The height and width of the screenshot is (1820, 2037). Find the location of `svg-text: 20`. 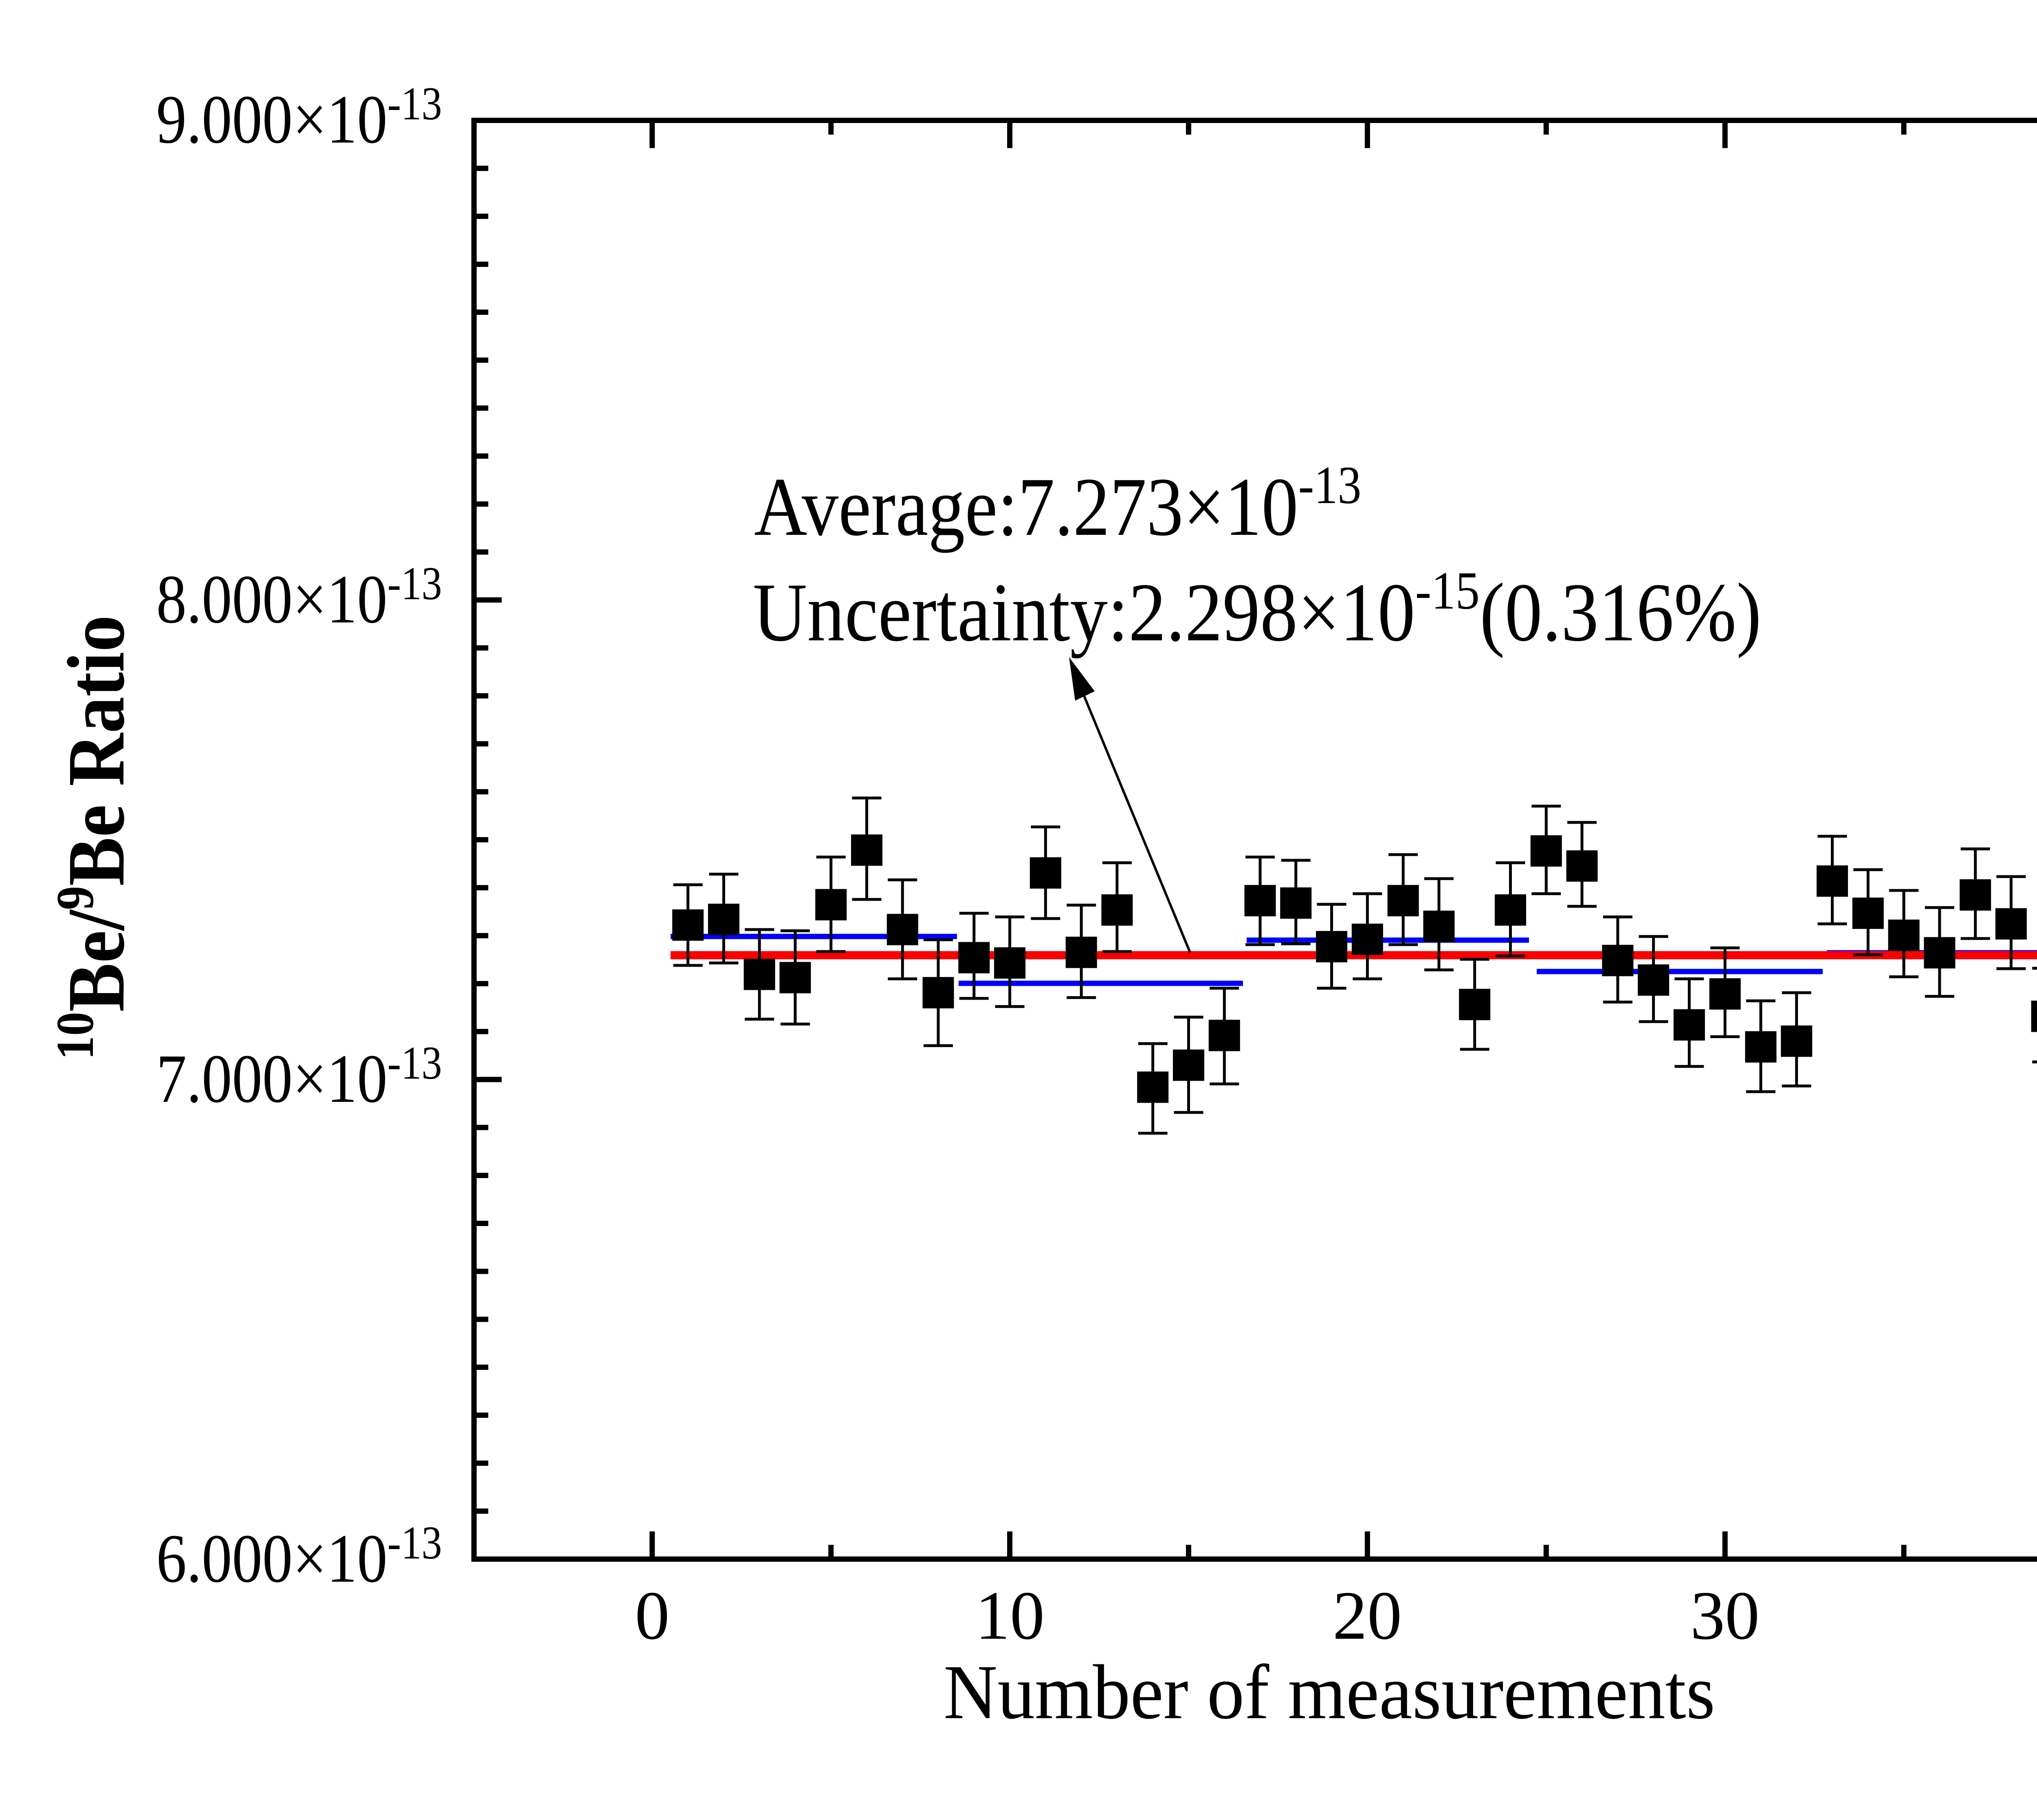

svg-text: 20 is located at coordinates (1367, 1615).